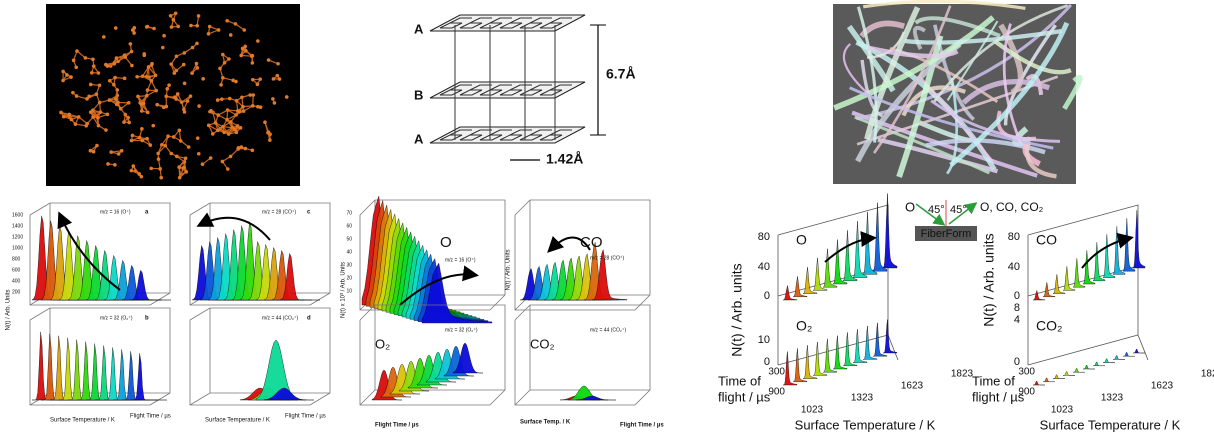  What do you see at coordinates (305, 417) in the screenshot?
I see `z-axis-label: Flight Time / µs` at bounding box center [305, 417].